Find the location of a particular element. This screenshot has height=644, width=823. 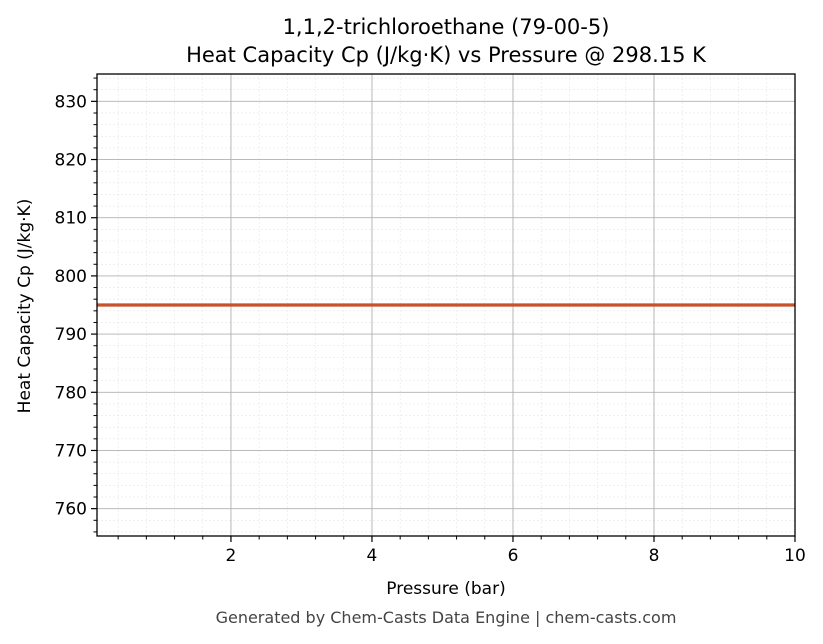

x-tick-label: 10 is located at coordinates (795, 556).